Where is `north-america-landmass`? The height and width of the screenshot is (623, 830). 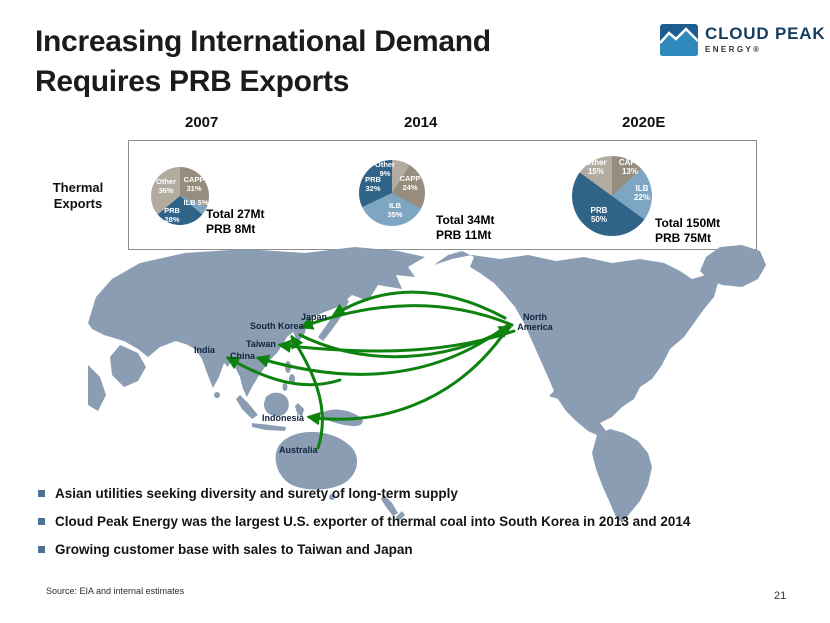
north-america-landmass is located at coordinates (576, 343).